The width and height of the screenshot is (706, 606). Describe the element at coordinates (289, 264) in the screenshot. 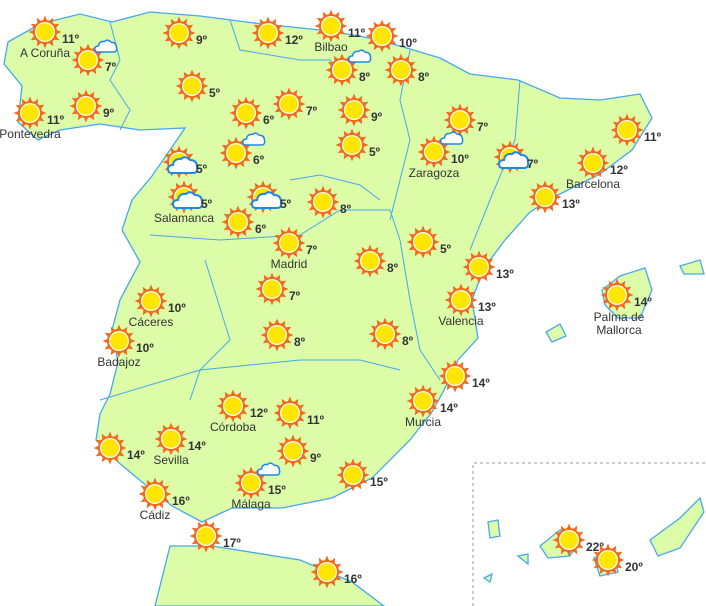

I see `city-label: Madrid` at that location.